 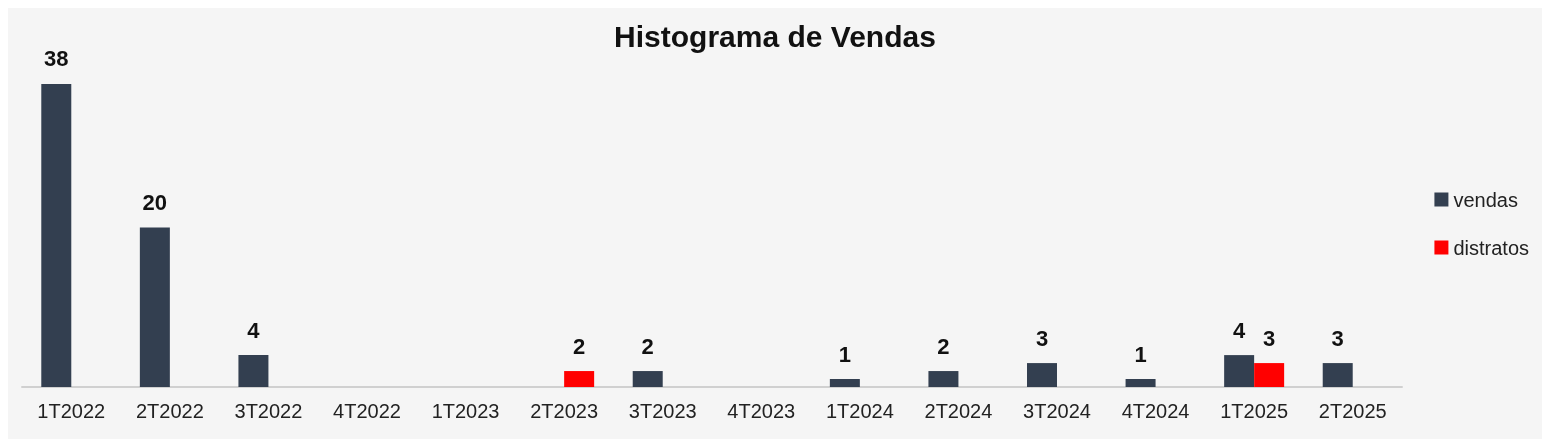 I want to click on legend-label: vendas, so click(x=1485, y=199).